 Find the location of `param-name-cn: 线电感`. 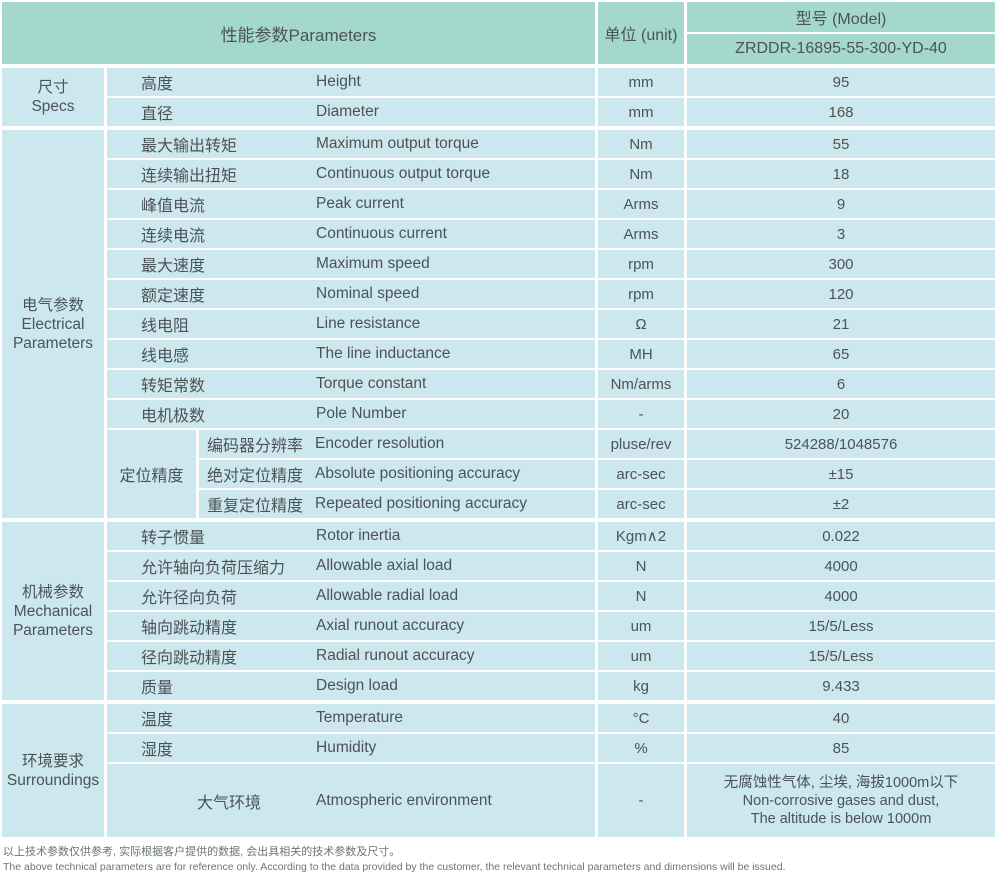

param-name-cn: 线电感 is located at coordinates (165, 356).